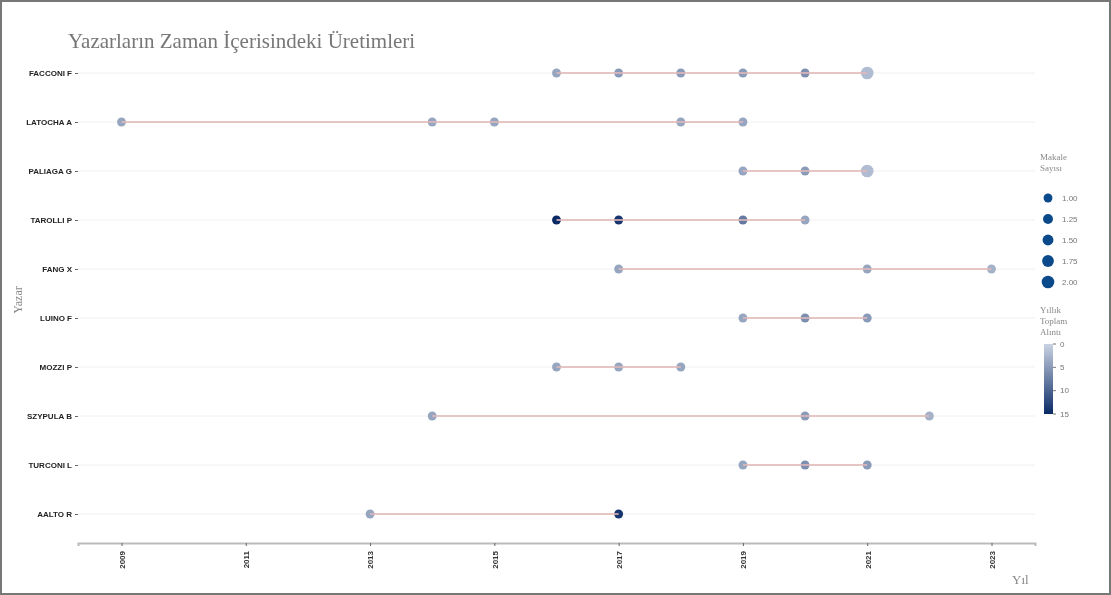  Describe the element at coordinates (18, 300) in the screenshot. I see `y-axis-title: Yazar` at that location.